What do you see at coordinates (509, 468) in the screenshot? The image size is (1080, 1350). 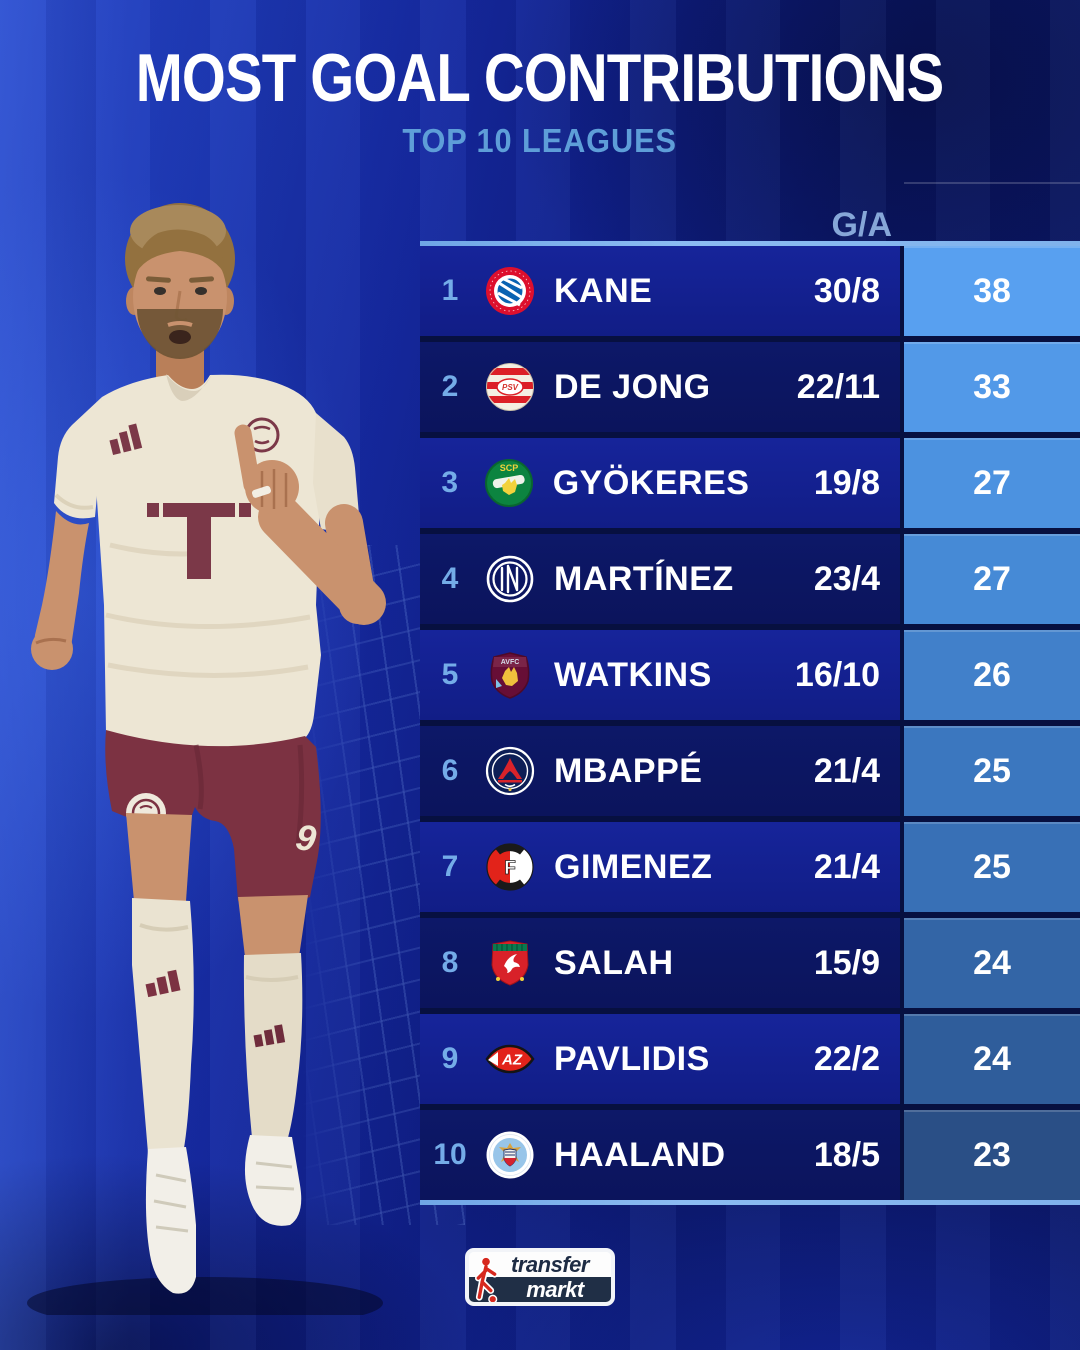 I see `svg-text: SCP` at bounding box center [509, 468].